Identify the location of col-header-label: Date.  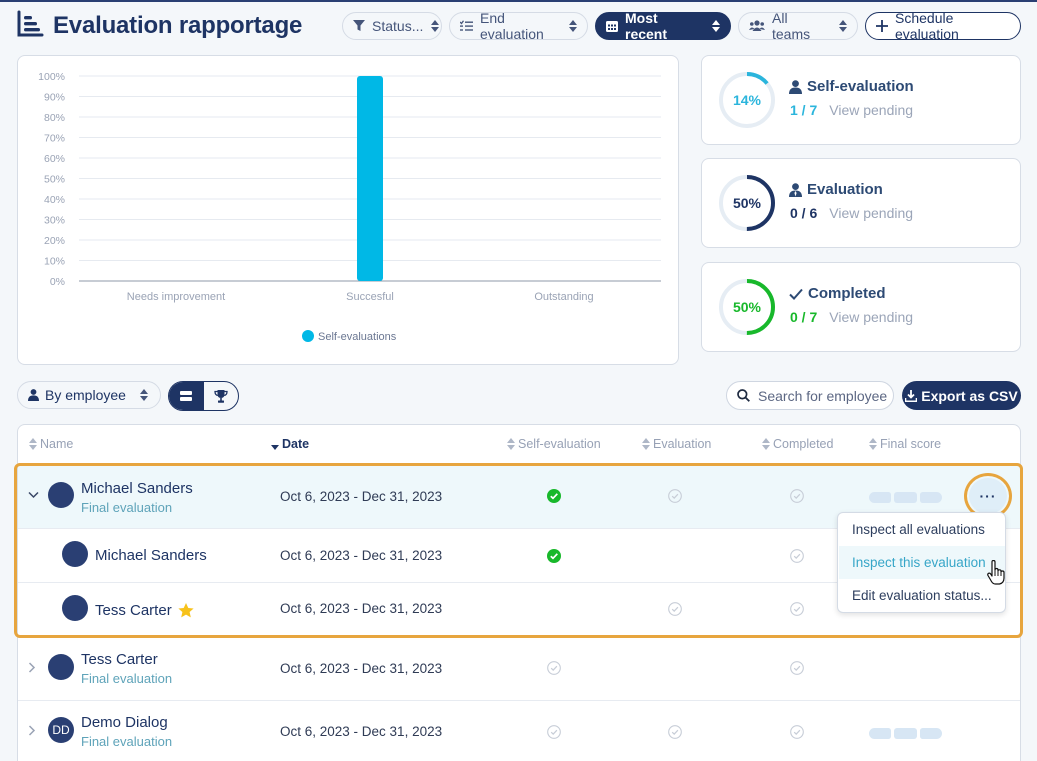
(296, 444).